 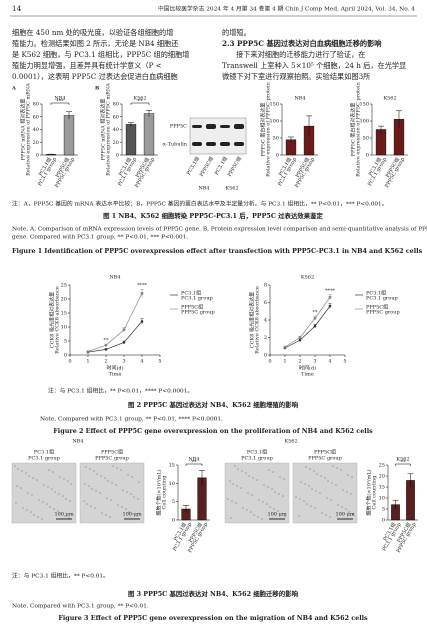 I want to click on y-tick-label: 0, so click(x=37, y=156).